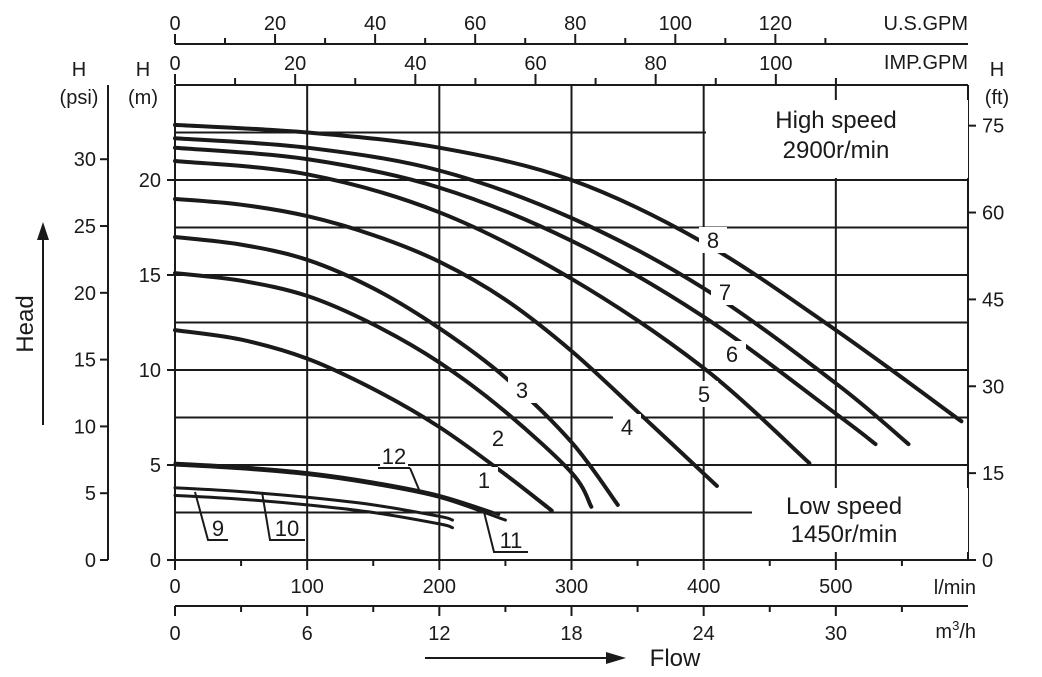 Image resolution: width=1042 pixels, height=677 pixels. I want to click on head-arrow-head, so click(43, 231).